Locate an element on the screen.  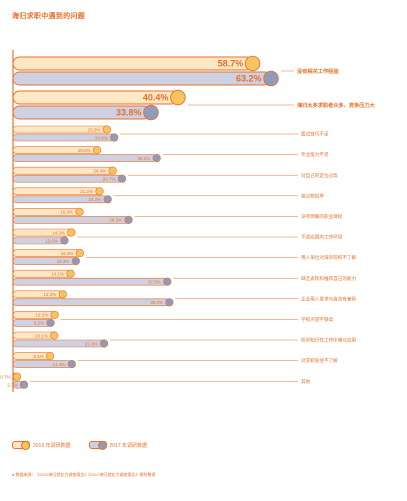
legend-item-2019: 2019 年调研数据 is located at coordinates (41, 445).